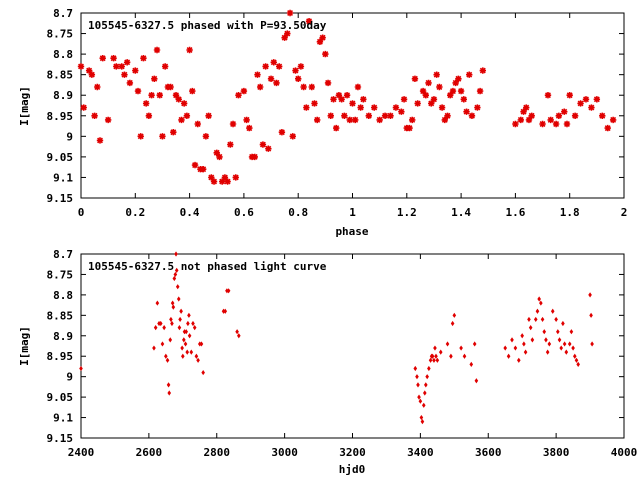 The image size is (640, 484). Describe the element at coordinates (570, 212) in the screenshot. I see `x-tick-label: 1.8` at that location.